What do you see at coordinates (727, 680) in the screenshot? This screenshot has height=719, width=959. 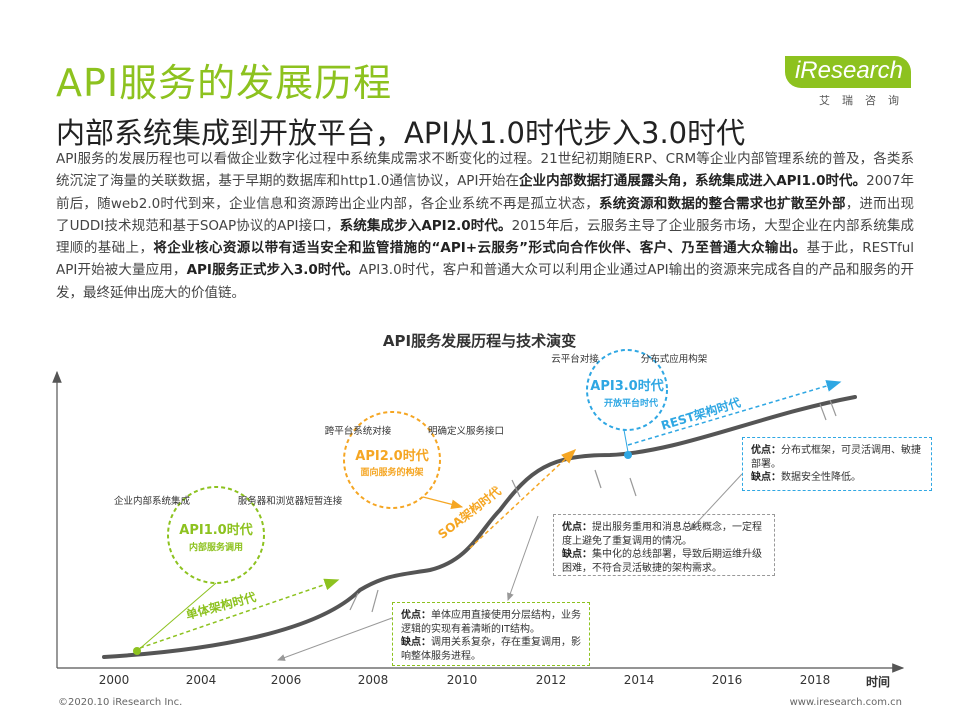 I see `year-label: 2016` at bounding box center [727, 680].